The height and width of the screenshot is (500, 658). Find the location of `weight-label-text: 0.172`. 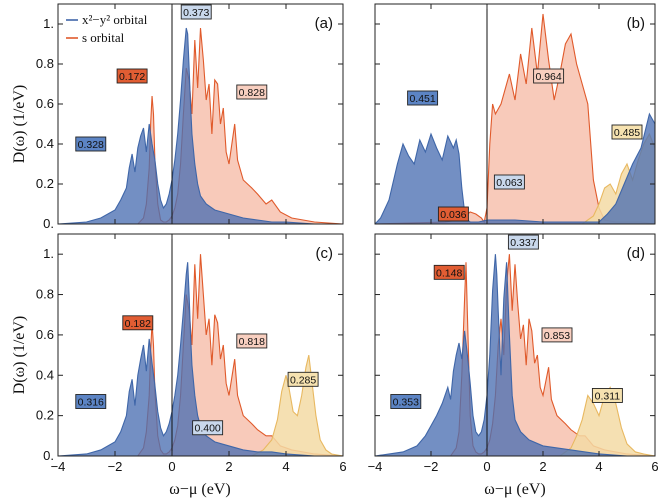

weight-label-text: 0.172 is located at coordinates (132, 77).